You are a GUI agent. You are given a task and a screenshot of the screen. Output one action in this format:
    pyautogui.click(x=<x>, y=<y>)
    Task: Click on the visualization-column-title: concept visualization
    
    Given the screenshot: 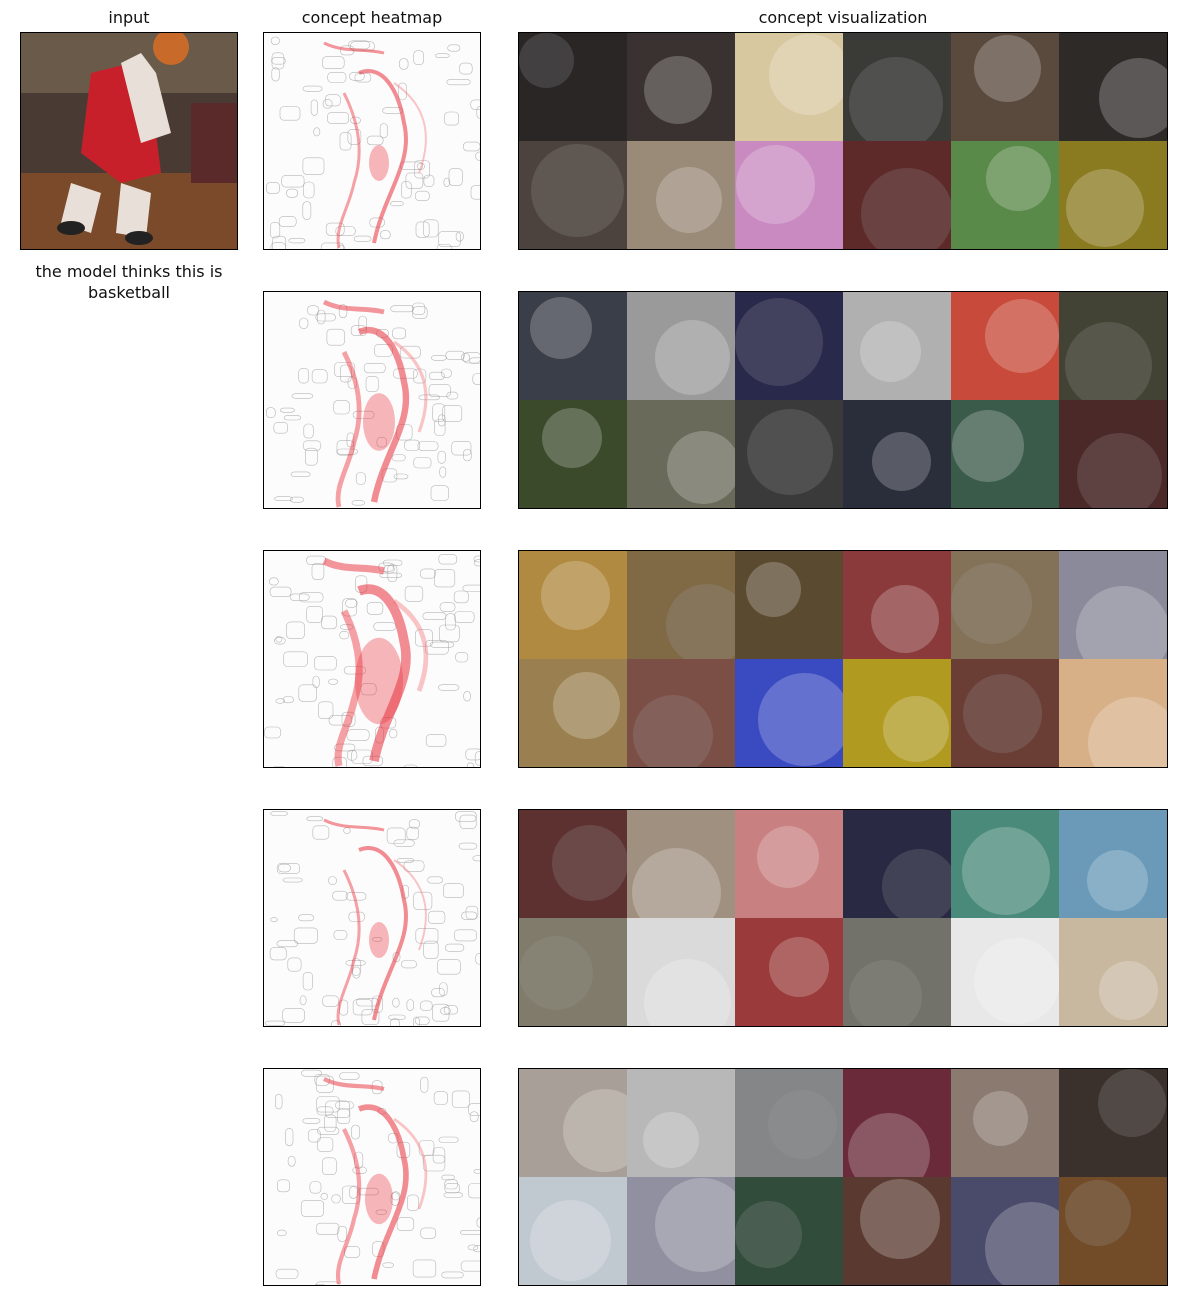 What is the action you would take?
    pyautogui.click(x=843, y=17)
    